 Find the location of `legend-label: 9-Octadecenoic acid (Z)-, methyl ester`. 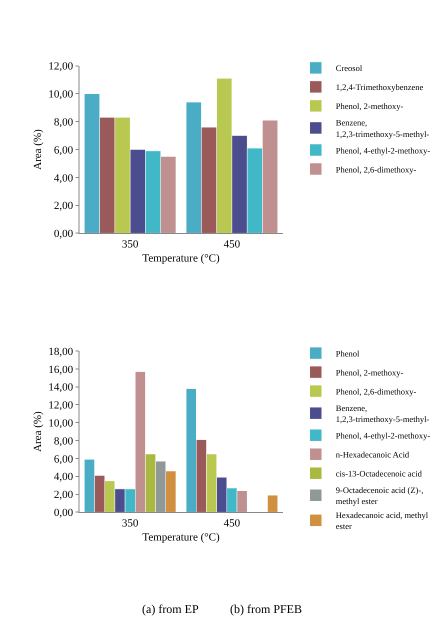

legend-label: 9-Octadecenoic acid (Z)-, methyl ester is located at coordinates (380, 495).